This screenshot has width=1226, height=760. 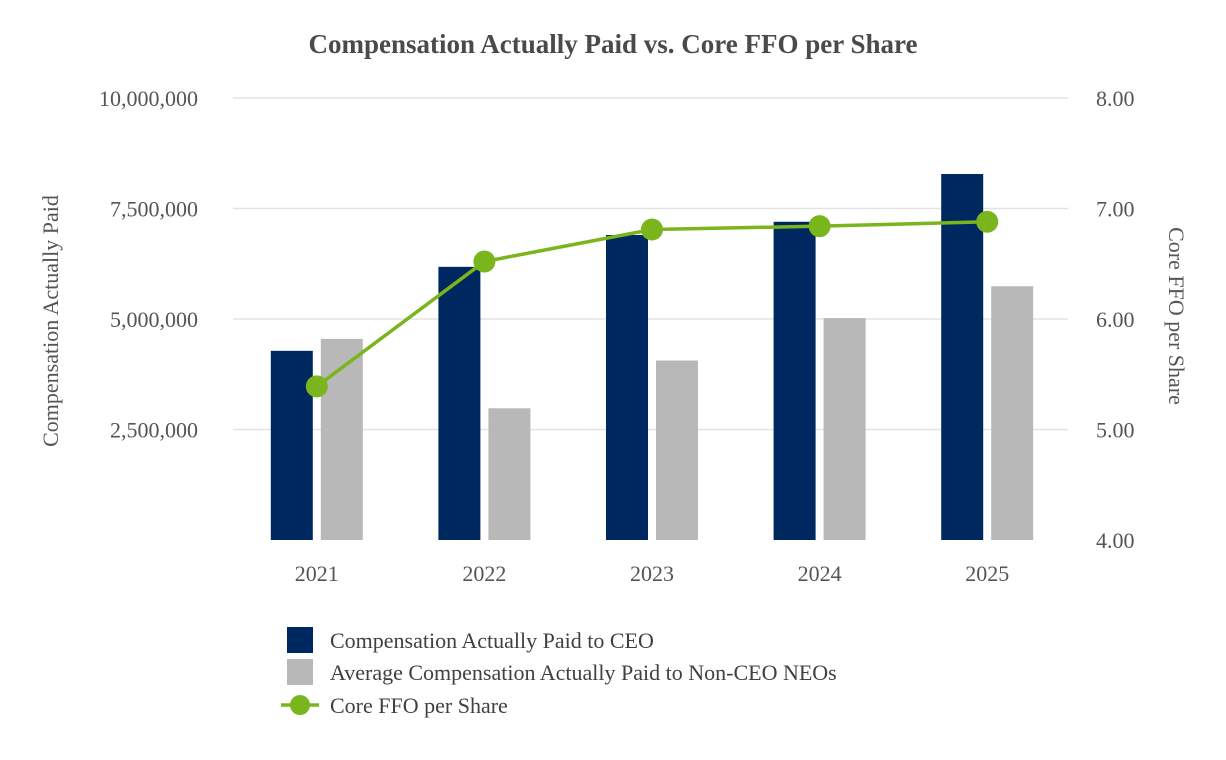 I want to click on bar-ceo-2024, so click(x=794, y=380).